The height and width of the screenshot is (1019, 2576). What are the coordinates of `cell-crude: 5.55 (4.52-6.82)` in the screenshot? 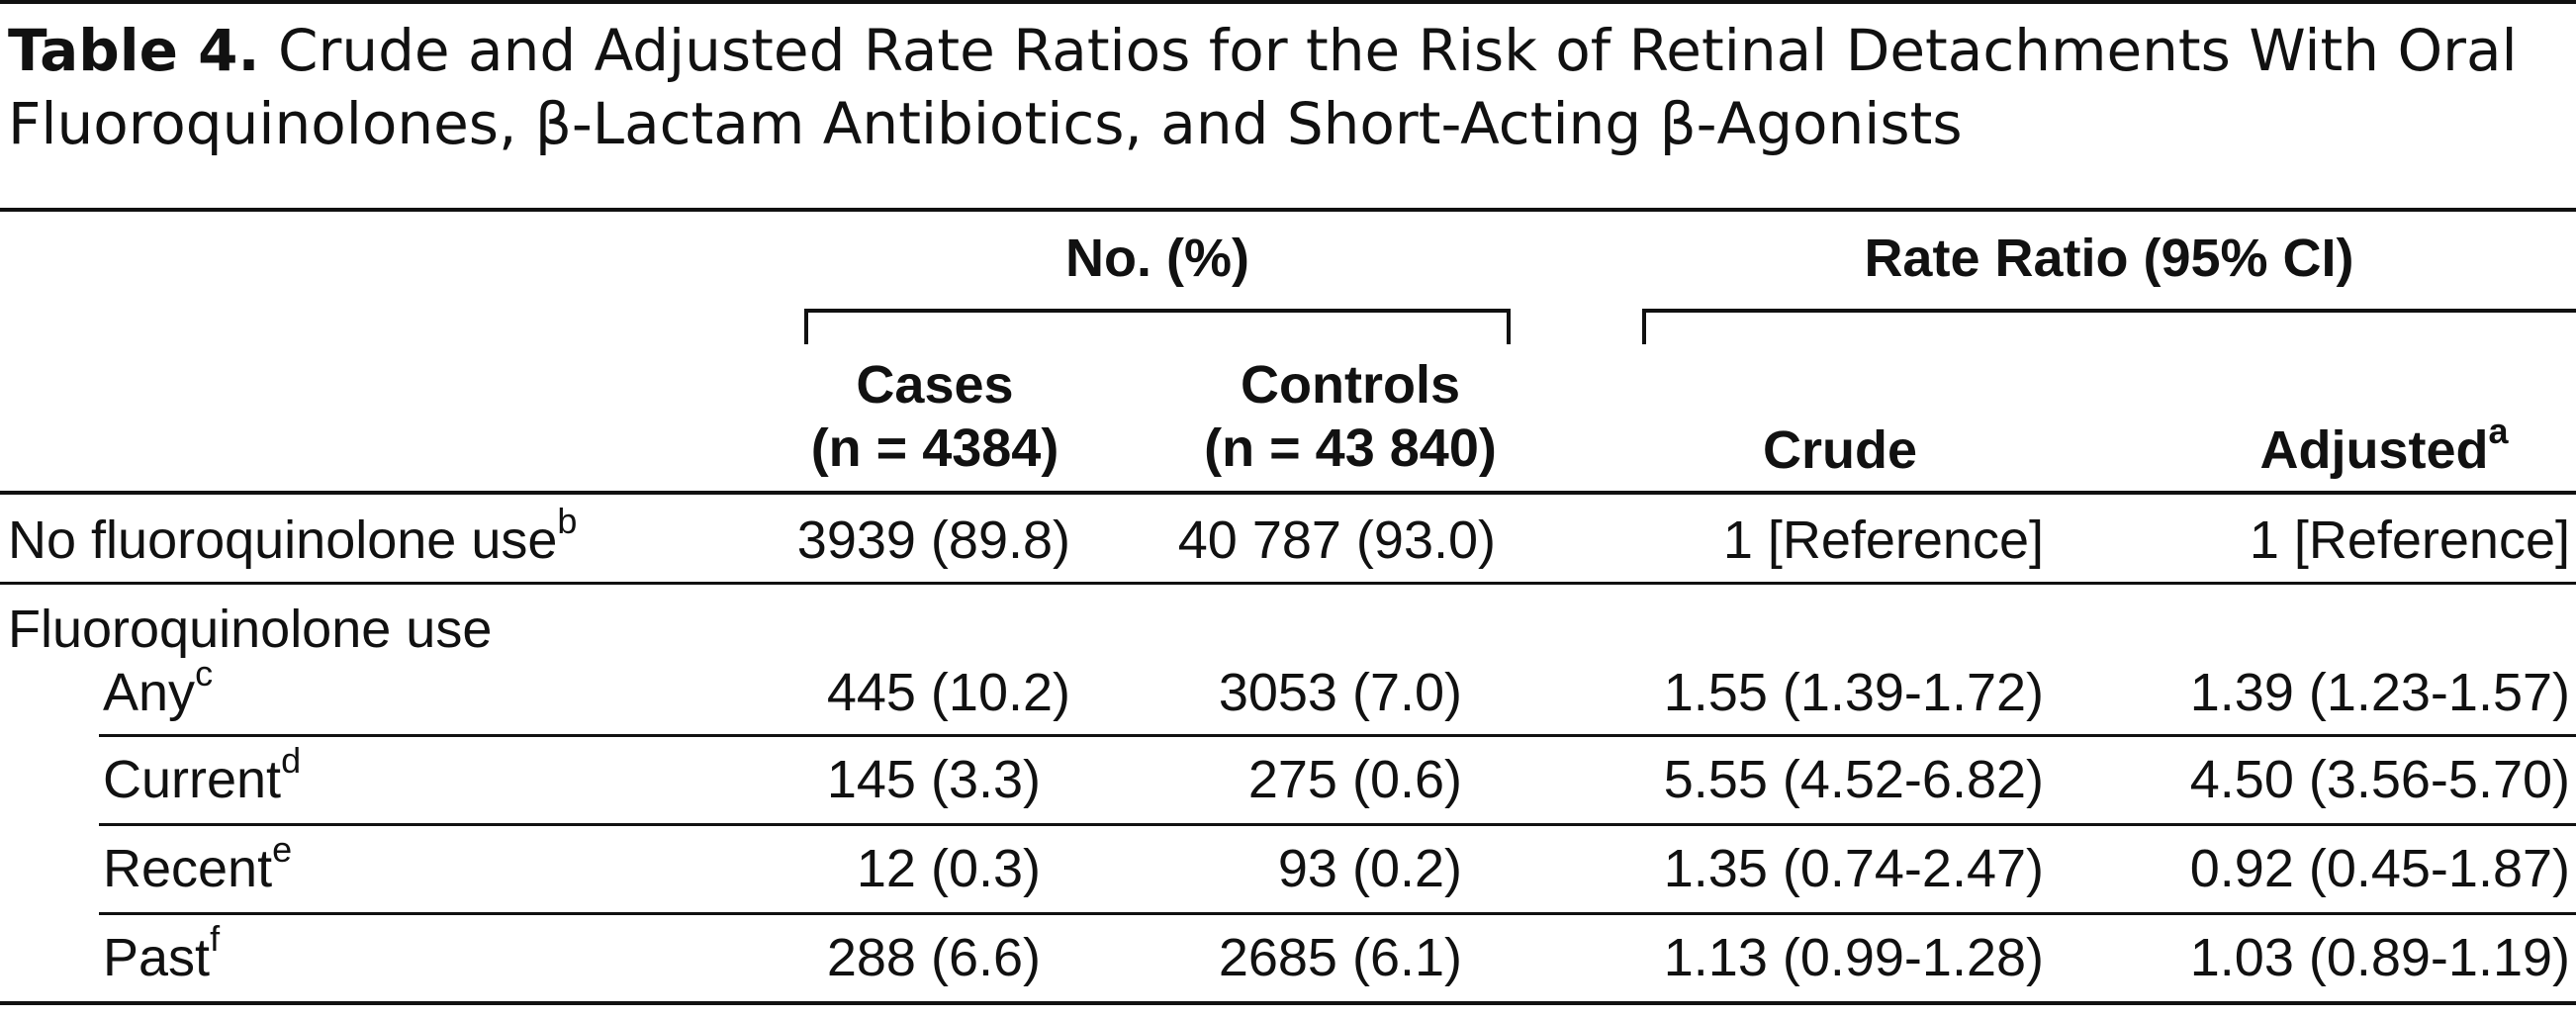 It's located at (1854, 779).